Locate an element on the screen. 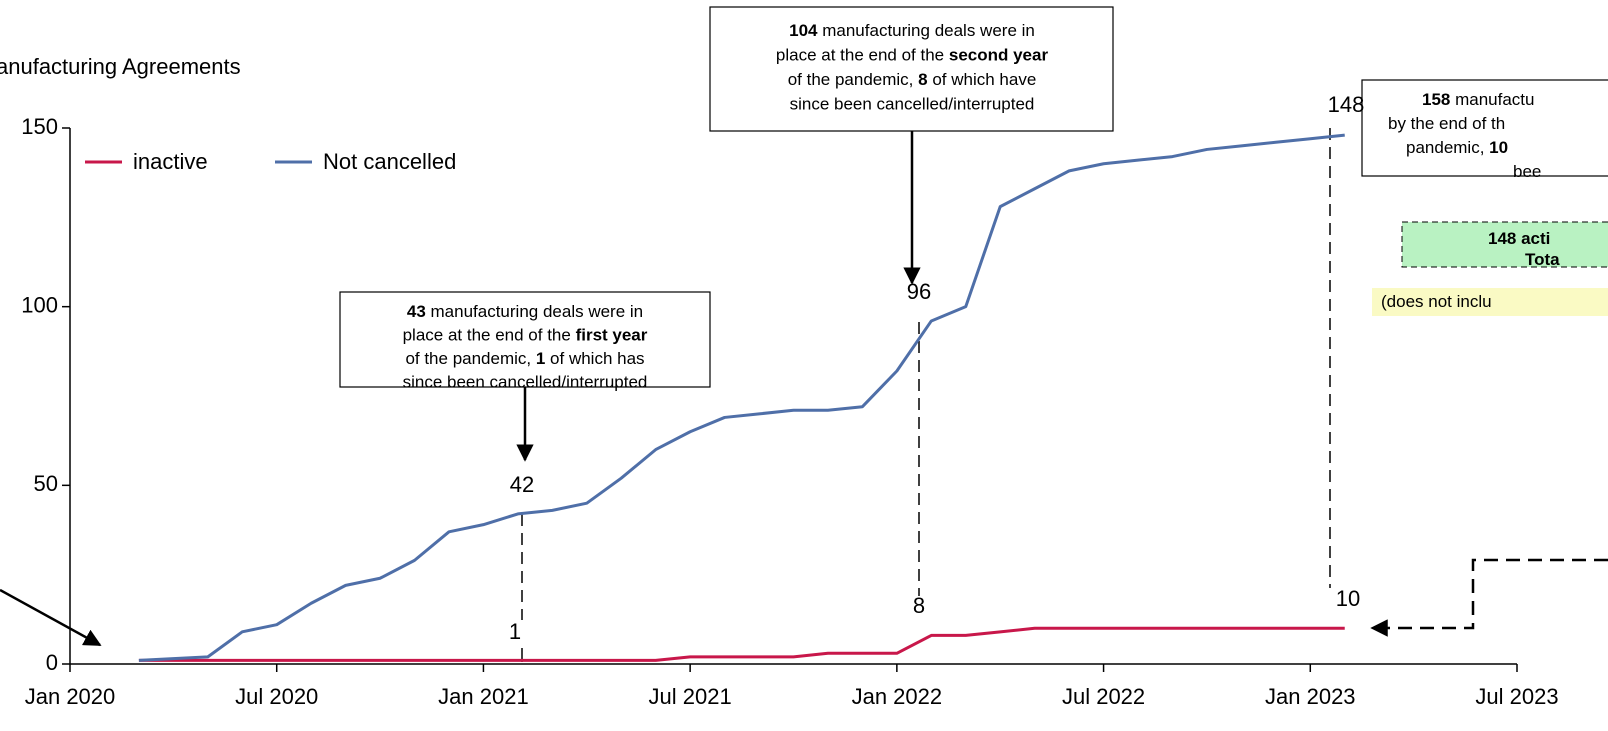 The width and height of the screenshot is (1608, 731). point-label: 8 is located at coordinates (919, 605).